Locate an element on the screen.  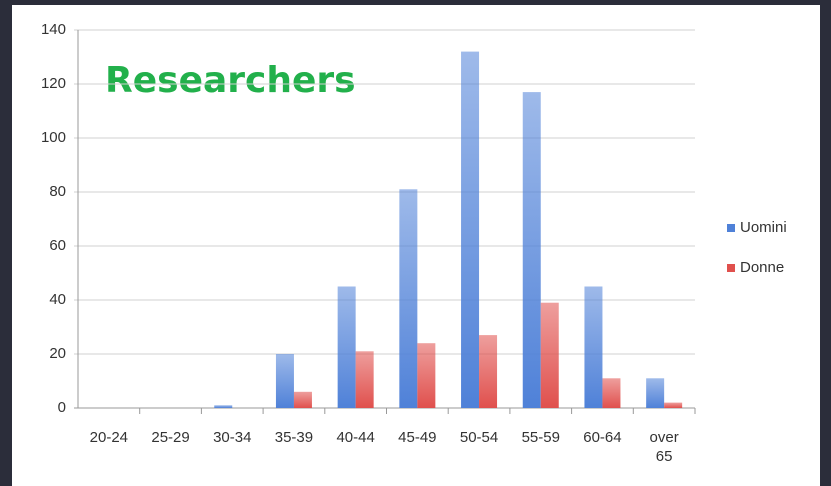
x-tick-label: 45-49 is located at coordinates (417, 437).